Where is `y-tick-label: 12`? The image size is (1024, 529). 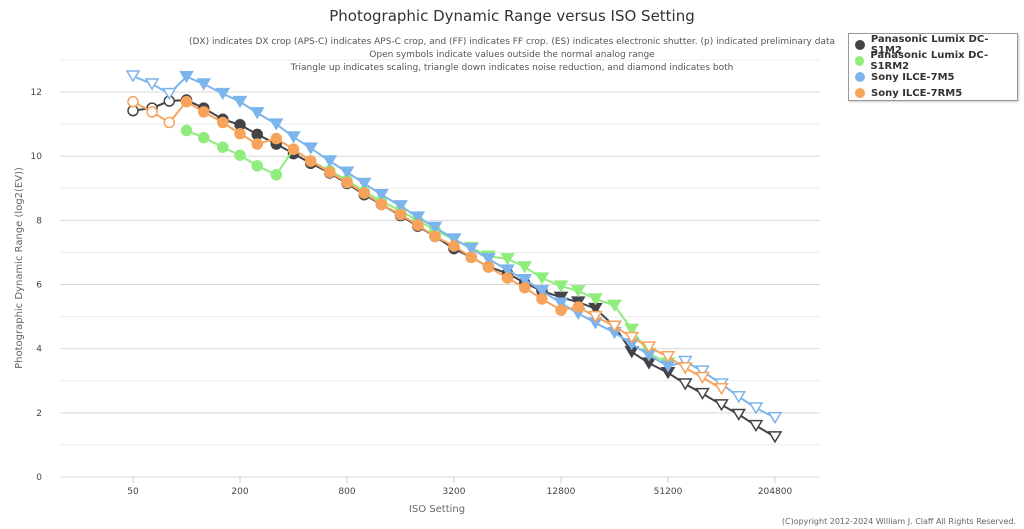
y-tick-label: 12 is located at coordinates (36, 93).